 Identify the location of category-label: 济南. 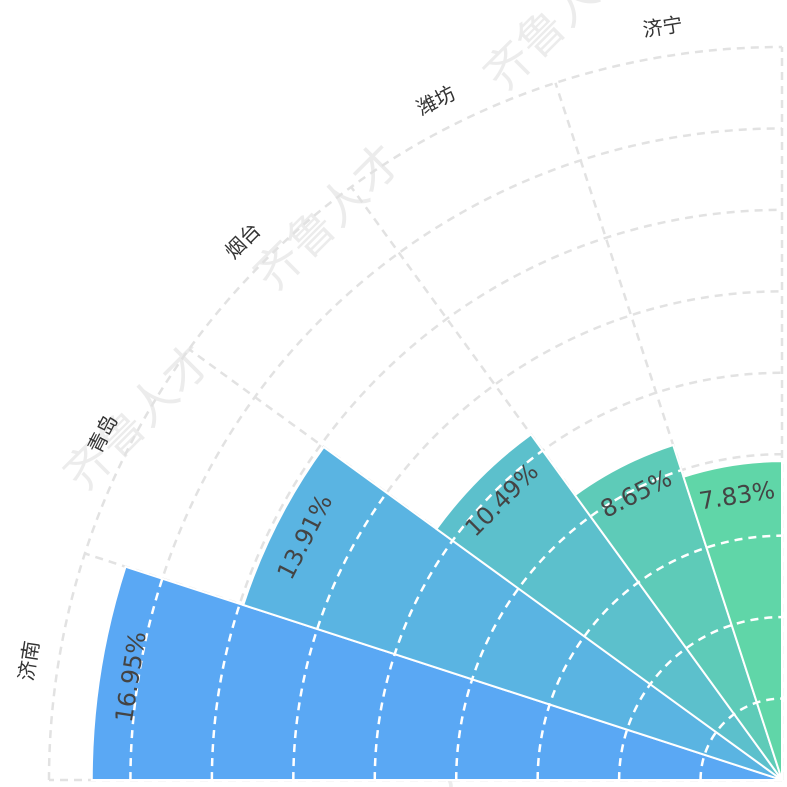
(29, 660).